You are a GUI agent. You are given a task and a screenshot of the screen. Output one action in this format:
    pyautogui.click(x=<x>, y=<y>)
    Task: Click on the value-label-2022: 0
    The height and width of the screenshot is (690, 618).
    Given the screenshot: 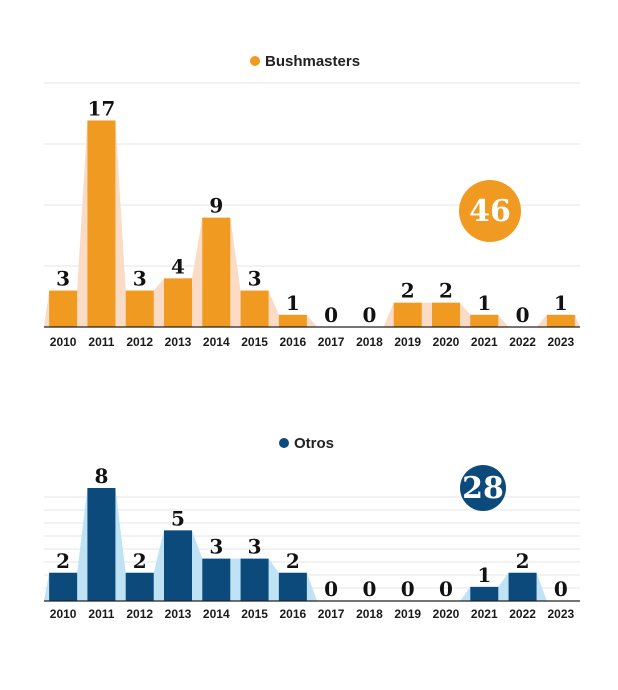 What is the action you would take?
    pyautogui.click(x=523, y=315)
    